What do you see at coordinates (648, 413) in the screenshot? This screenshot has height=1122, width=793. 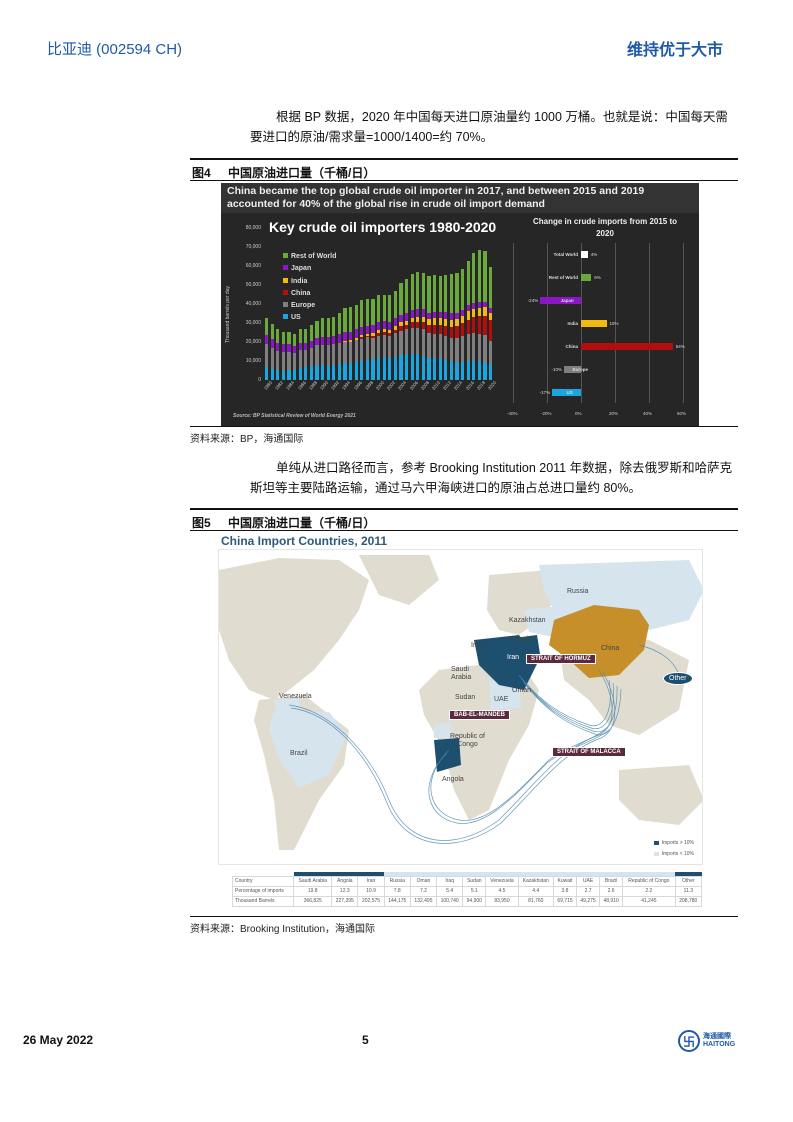 I see `change-x-tick: 40%` at bounding box center [648, 413].